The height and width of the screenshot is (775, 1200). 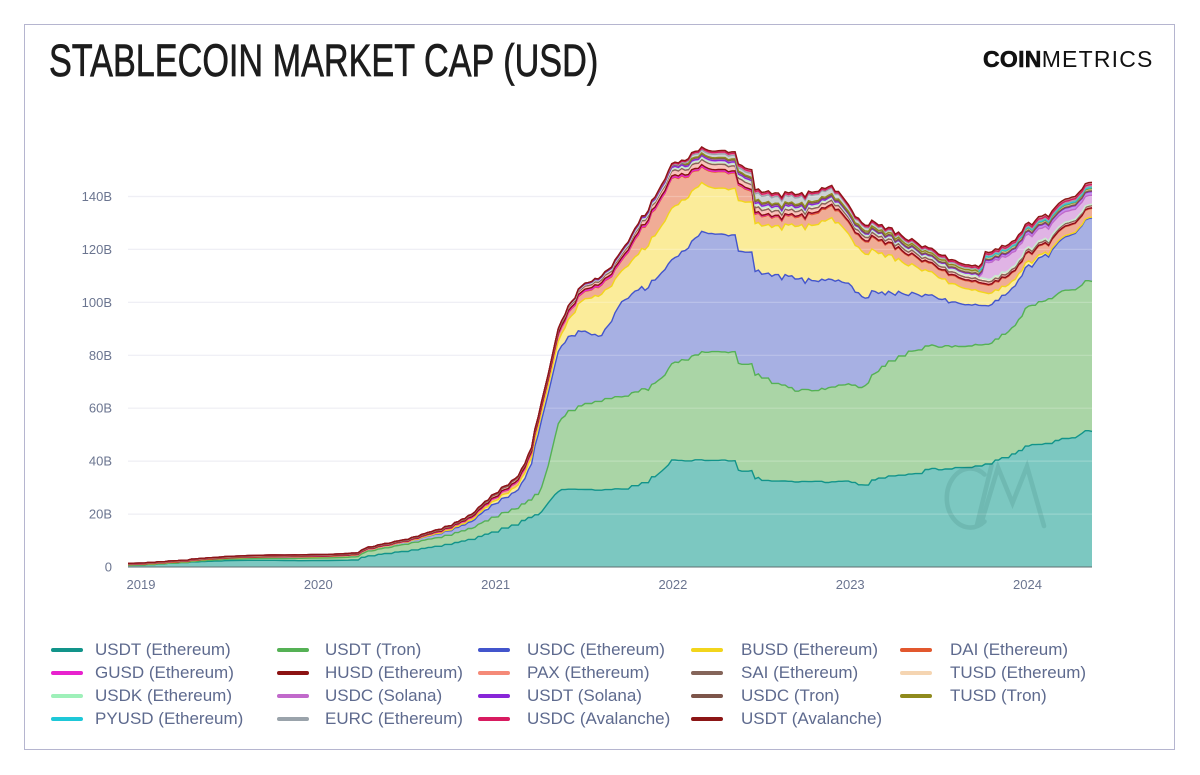 I want to click on svg-text: 2019, so click(x=141, y=584).